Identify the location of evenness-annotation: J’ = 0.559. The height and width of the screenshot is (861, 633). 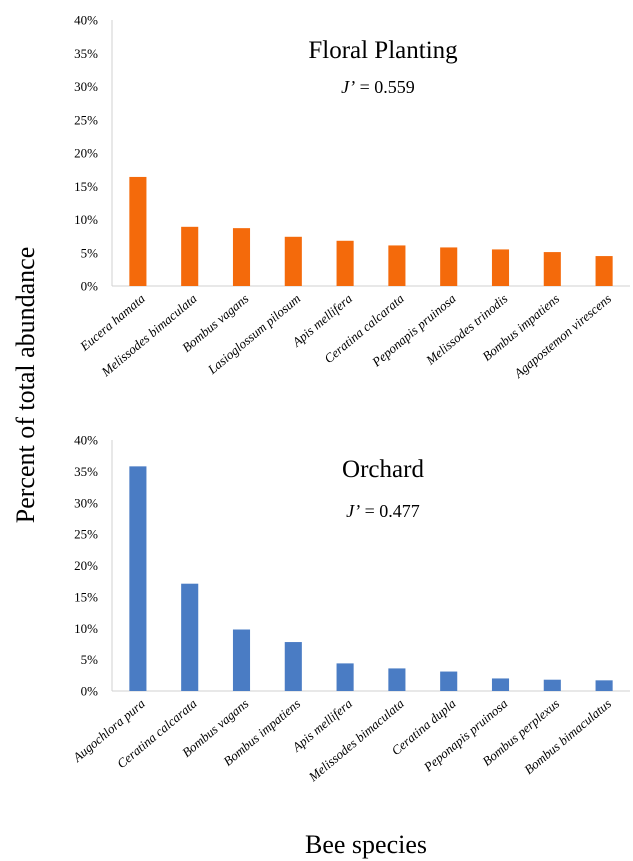
(378, 87).